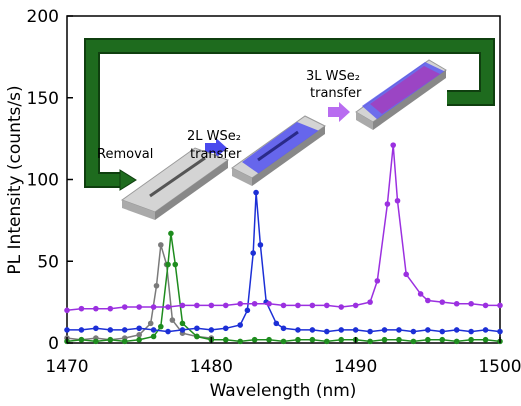  I want to click on series-line, so click(139, 292).